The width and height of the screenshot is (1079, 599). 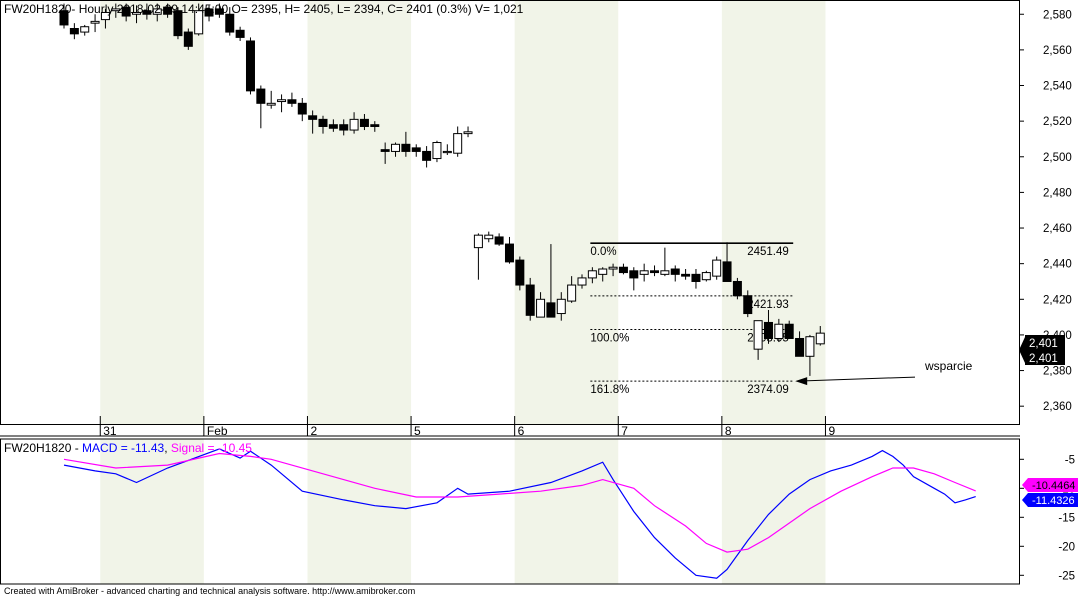 I want to click on date-tick-label: Feb, so click(x=217, y=431).